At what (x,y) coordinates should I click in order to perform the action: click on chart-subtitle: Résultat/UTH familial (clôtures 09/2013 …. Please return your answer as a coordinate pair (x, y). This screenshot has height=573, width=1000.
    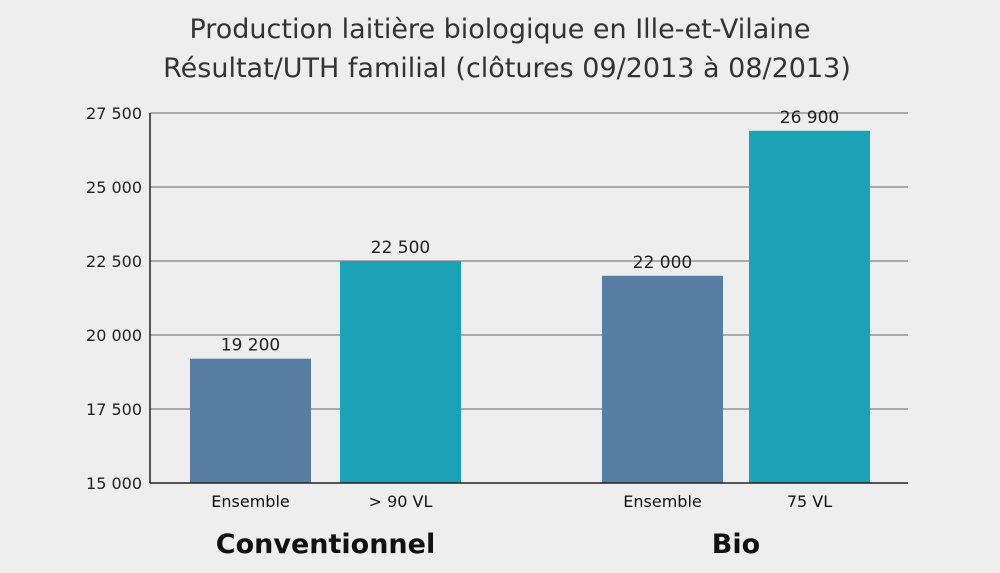
    Looking at the image, I should click on (507, 68).